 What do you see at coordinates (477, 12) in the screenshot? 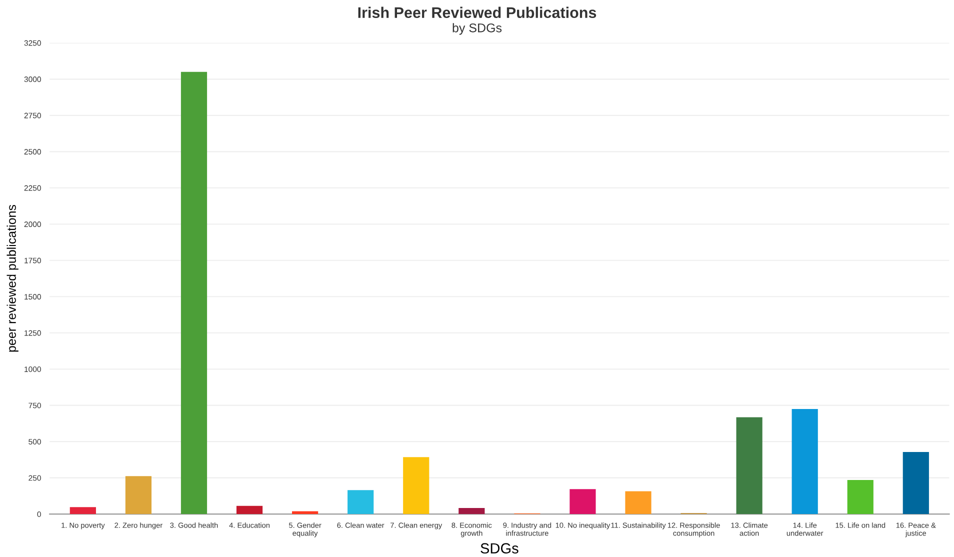
I see `chart-title: Irish Peer Reviewed Publications` at bounding box center [477, 12].